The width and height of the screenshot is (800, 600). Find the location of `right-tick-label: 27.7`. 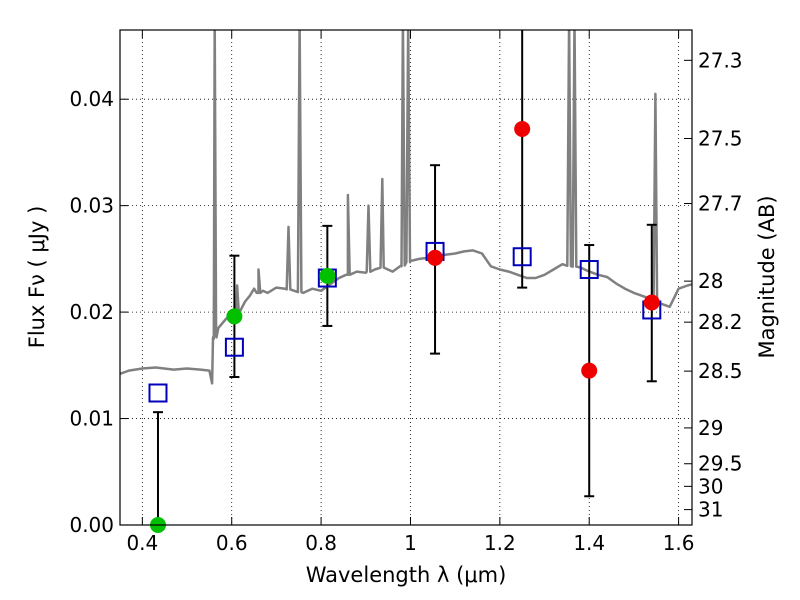

right-tick-label: 27.7 is located at coordinates (720, 204).